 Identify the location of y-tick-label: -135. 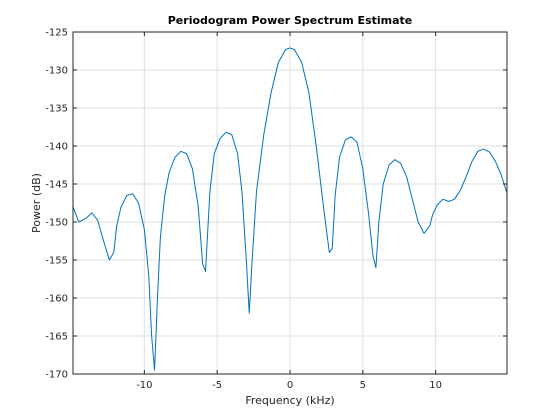
(56, 109).